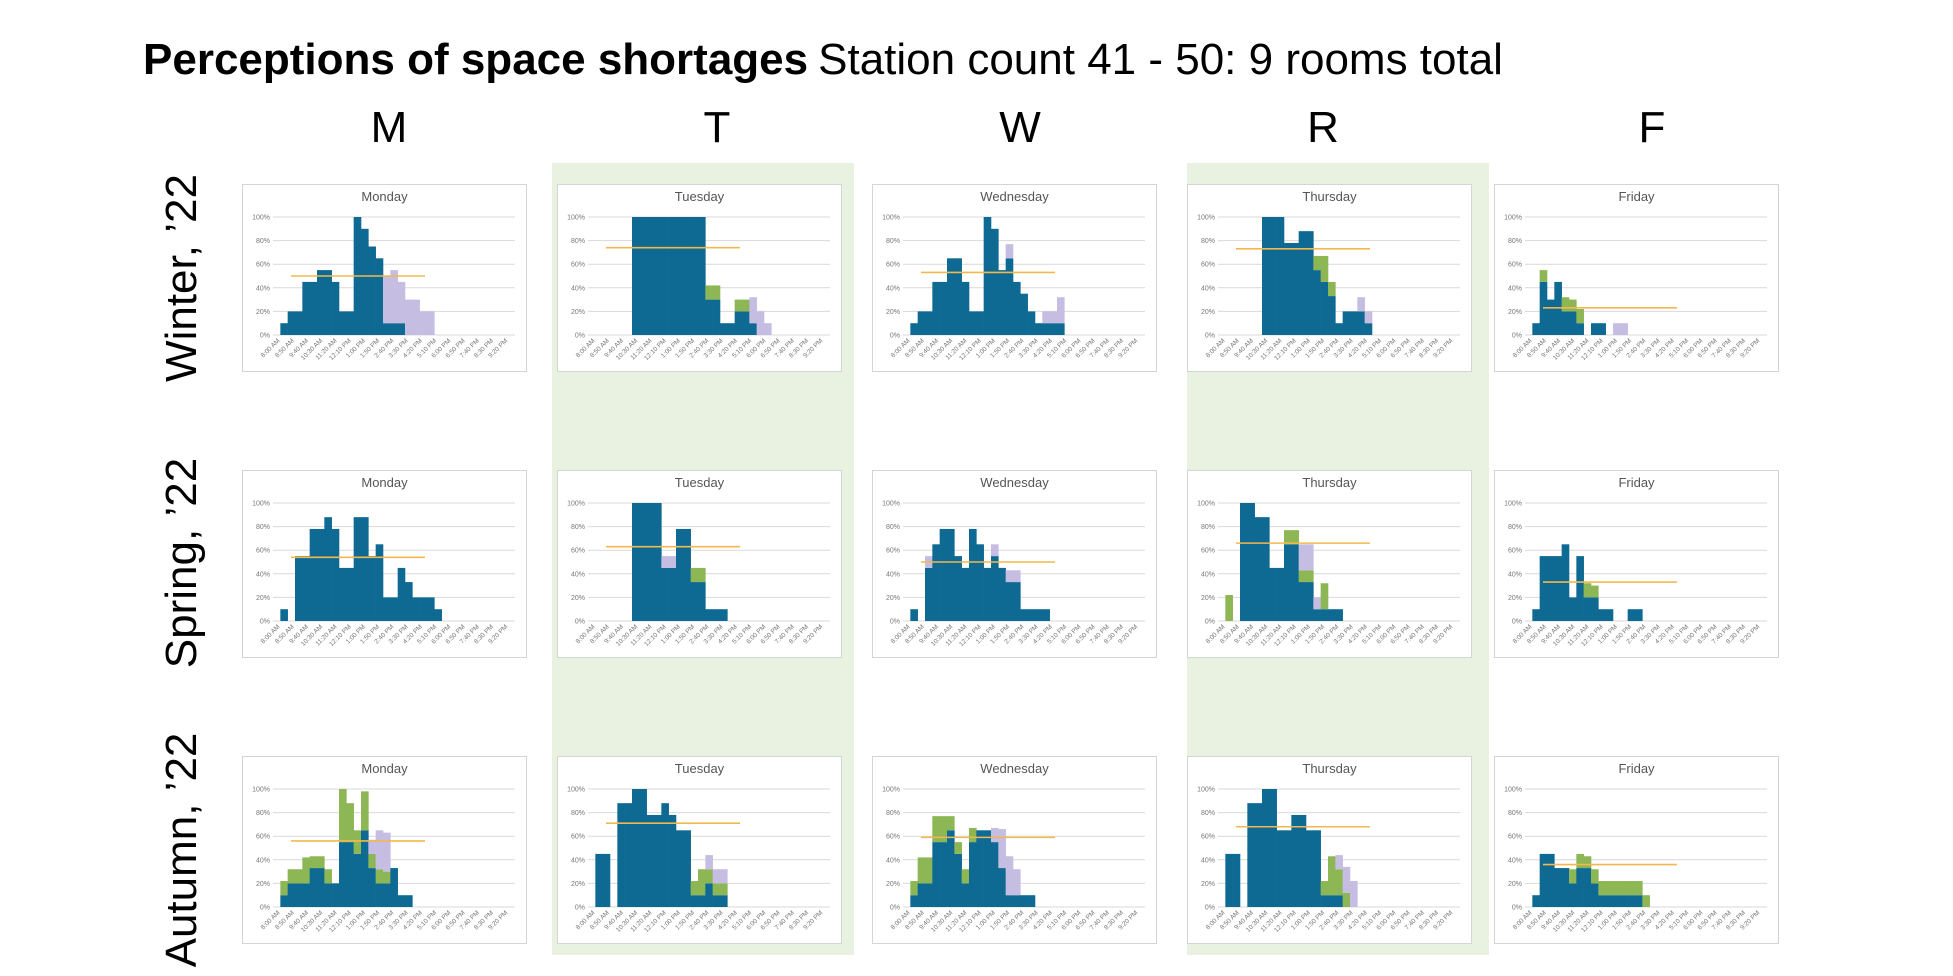 This screenshot has width=1953, height=976. I want to click on day-header-m: M, so click(389, 127).